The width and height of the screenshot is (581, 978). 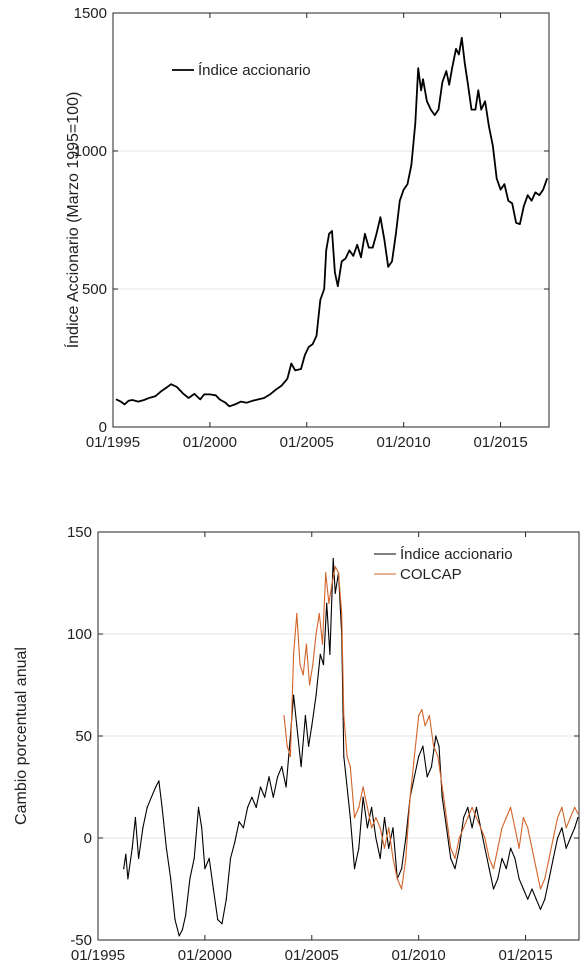 I want to click on y-axis-label: Índice Accionario (Marzo 1995=100), so click(x=72, y=220).